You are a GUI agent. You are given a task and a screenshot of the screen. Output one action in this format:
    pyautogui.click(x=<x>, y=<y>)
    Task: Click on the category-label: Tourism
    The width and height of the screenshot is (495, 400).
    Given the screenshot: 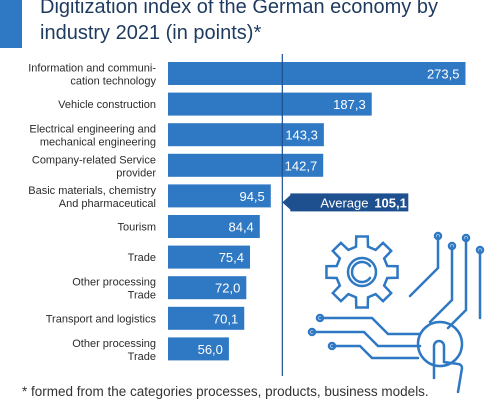 What is the action you would take?
    pyautogui.click(x=136, y=228)
    